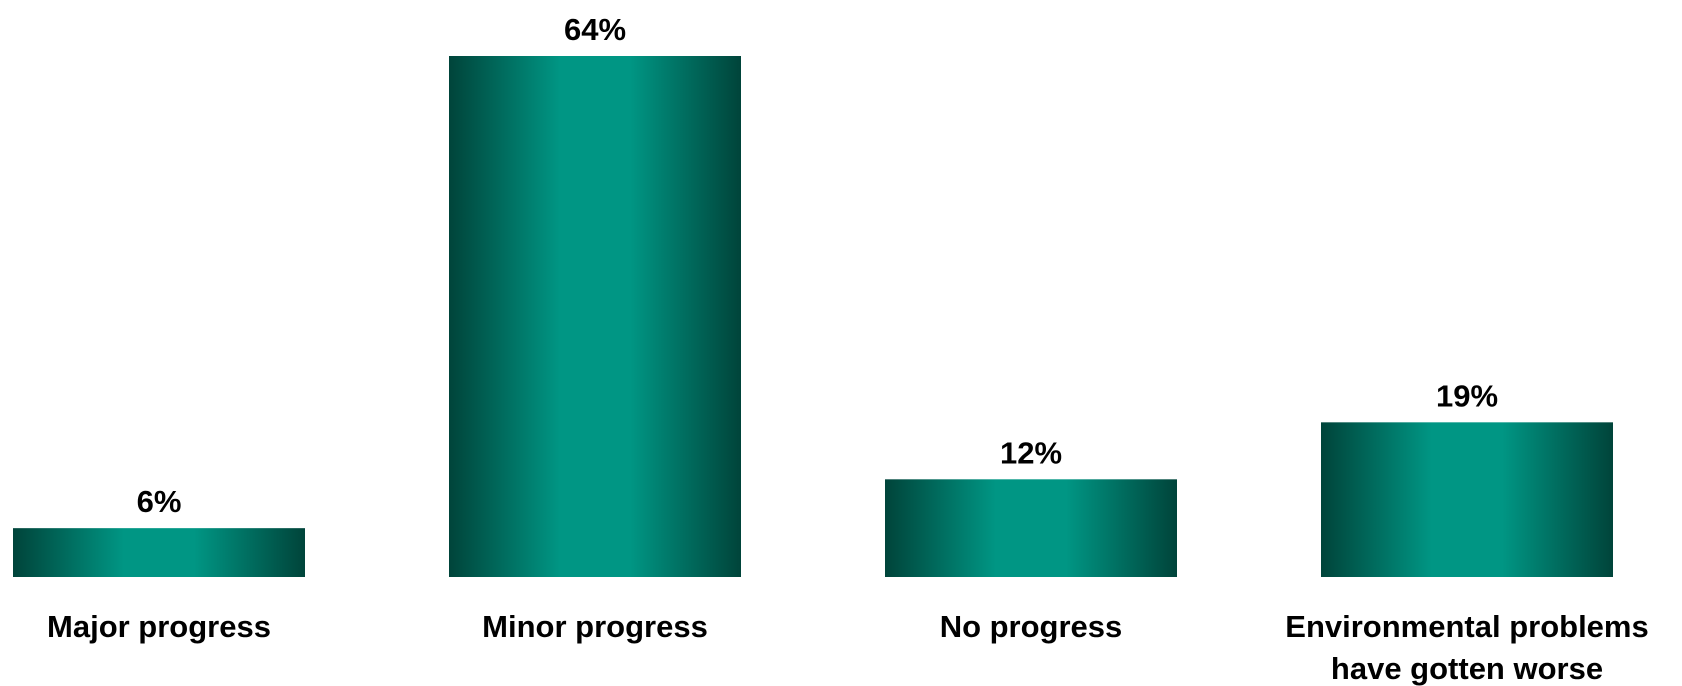 The image size is (1682, 686). I want to click on data-label-1: 64%, so click(595, 29).